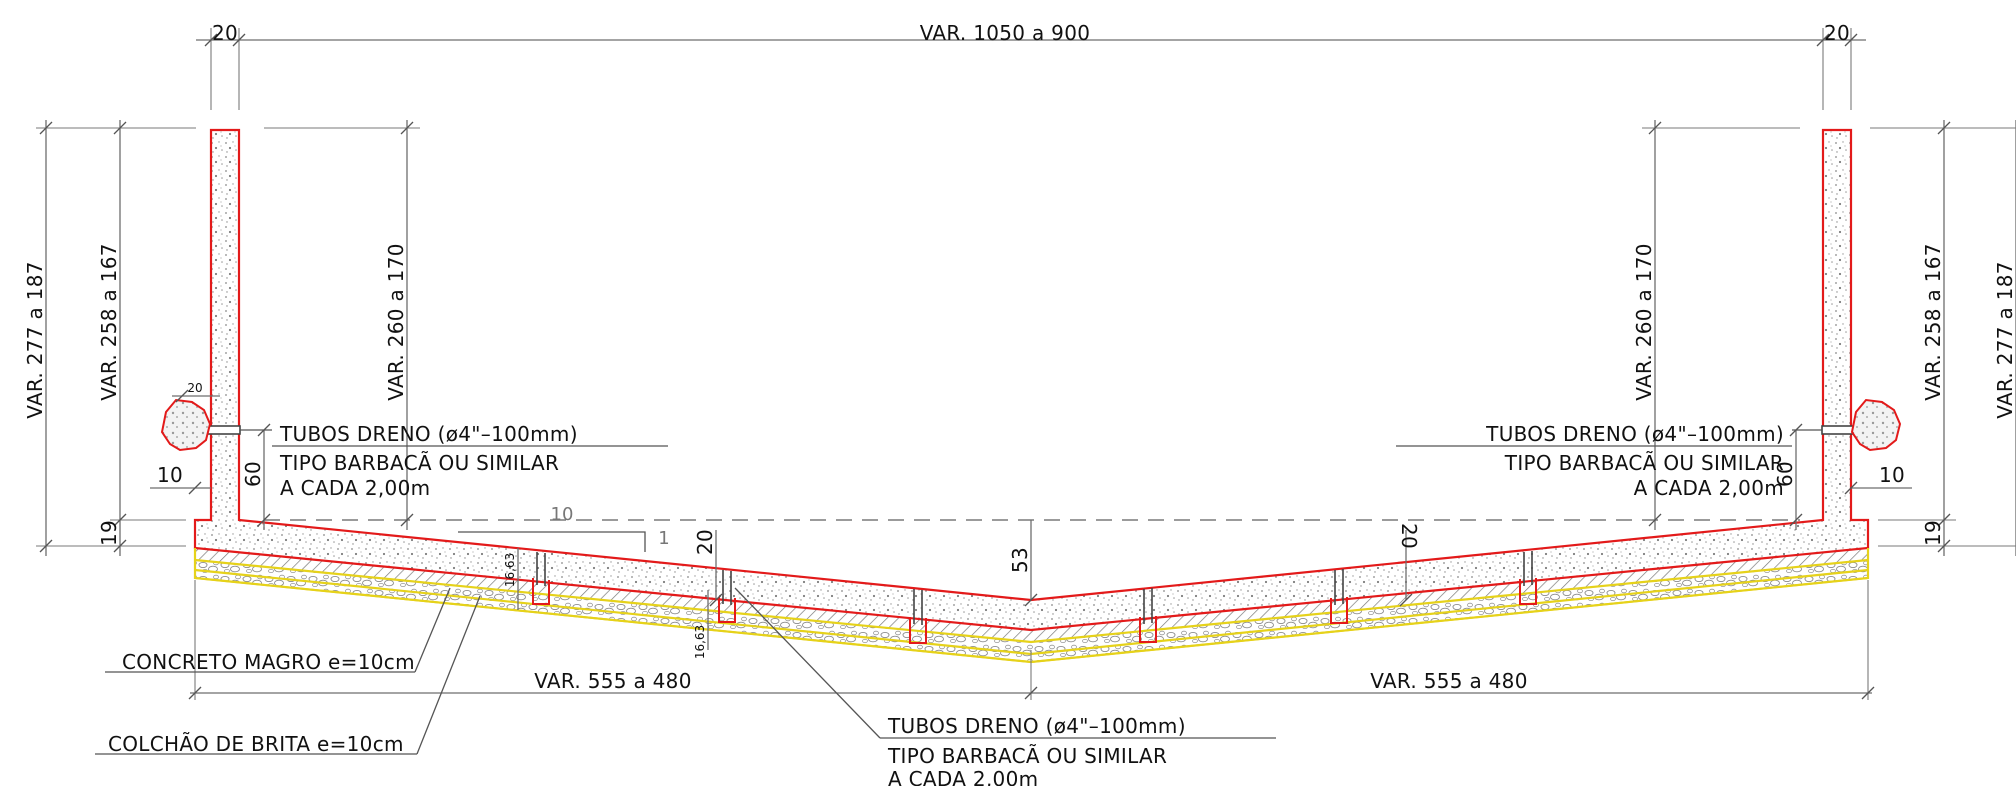 Image resolution: width=2016 pixels, height=786 pixels. Describe the element at coordinates (1785, 474) in the screenshot. I see `drain-height-right-label: 60` at that location.